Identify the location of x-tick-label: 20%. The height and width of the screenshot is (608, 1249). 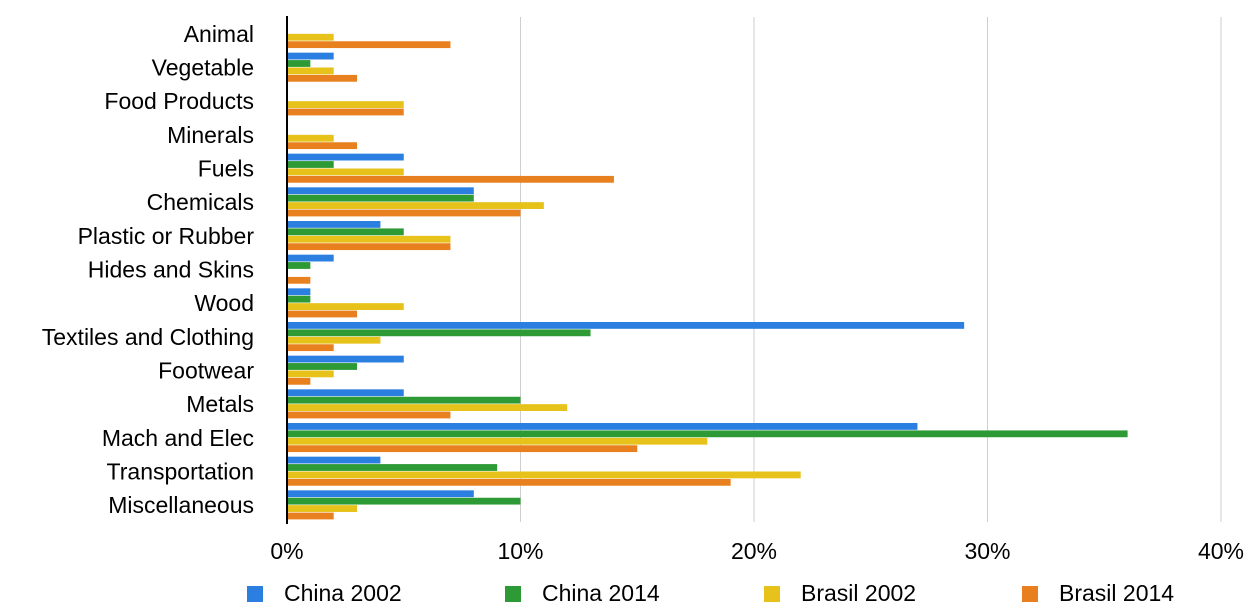
(754, 551).